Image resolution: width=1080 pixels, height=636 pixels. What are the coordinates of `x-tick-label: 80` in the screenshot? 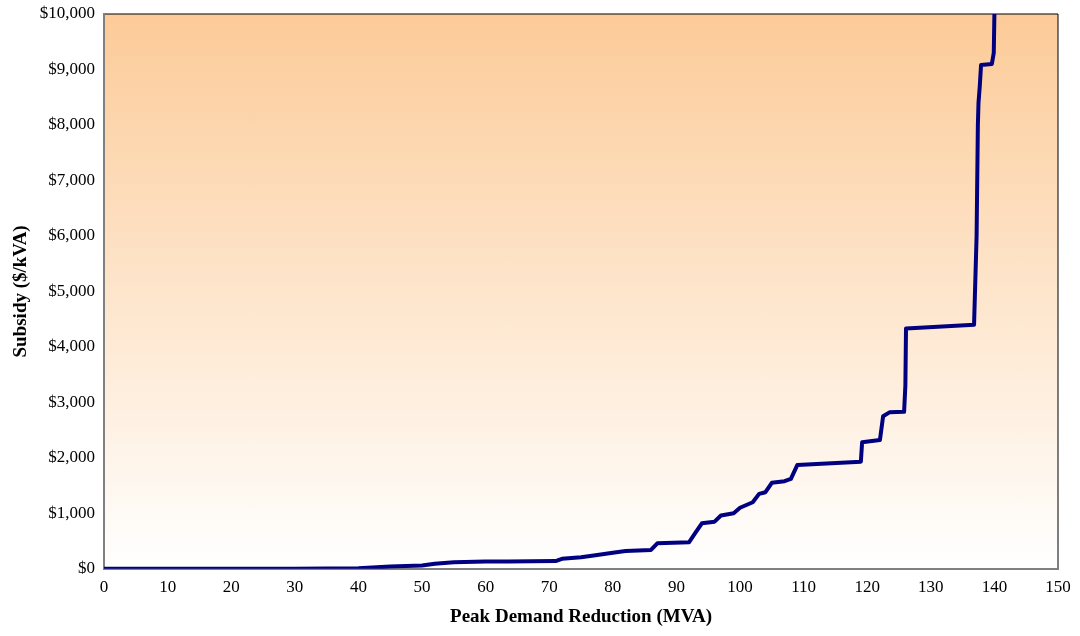 It's located at (613, 587).